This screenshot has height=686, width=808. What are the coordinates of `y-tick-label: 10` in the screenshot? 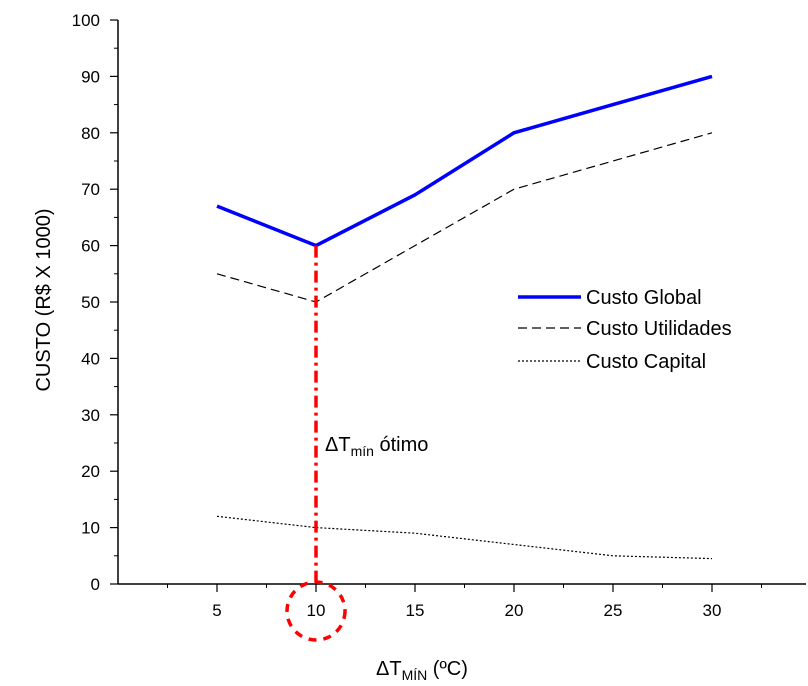 It's located at (90, 528).